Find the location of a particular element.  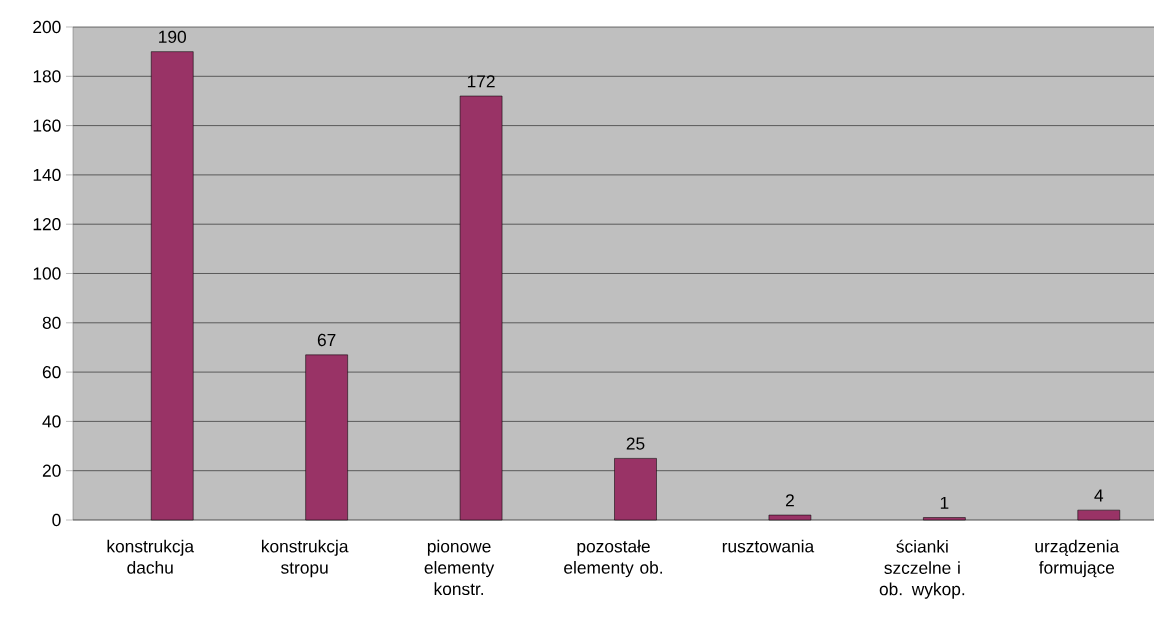

x-tick-label: konstrukcja dachu is located at coordinates (151, 556).